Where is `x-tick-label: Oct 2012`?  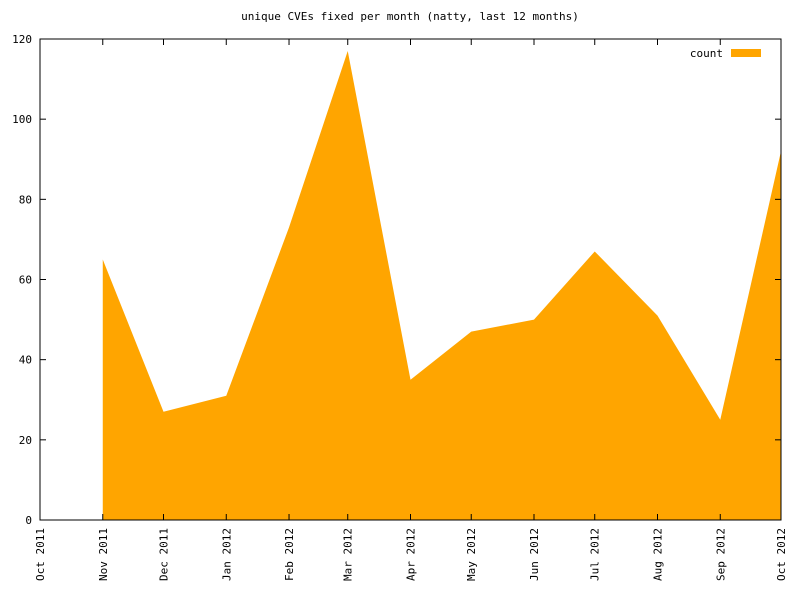 x-tick-label: Oct 2012 is located at coordinates (781, 554).